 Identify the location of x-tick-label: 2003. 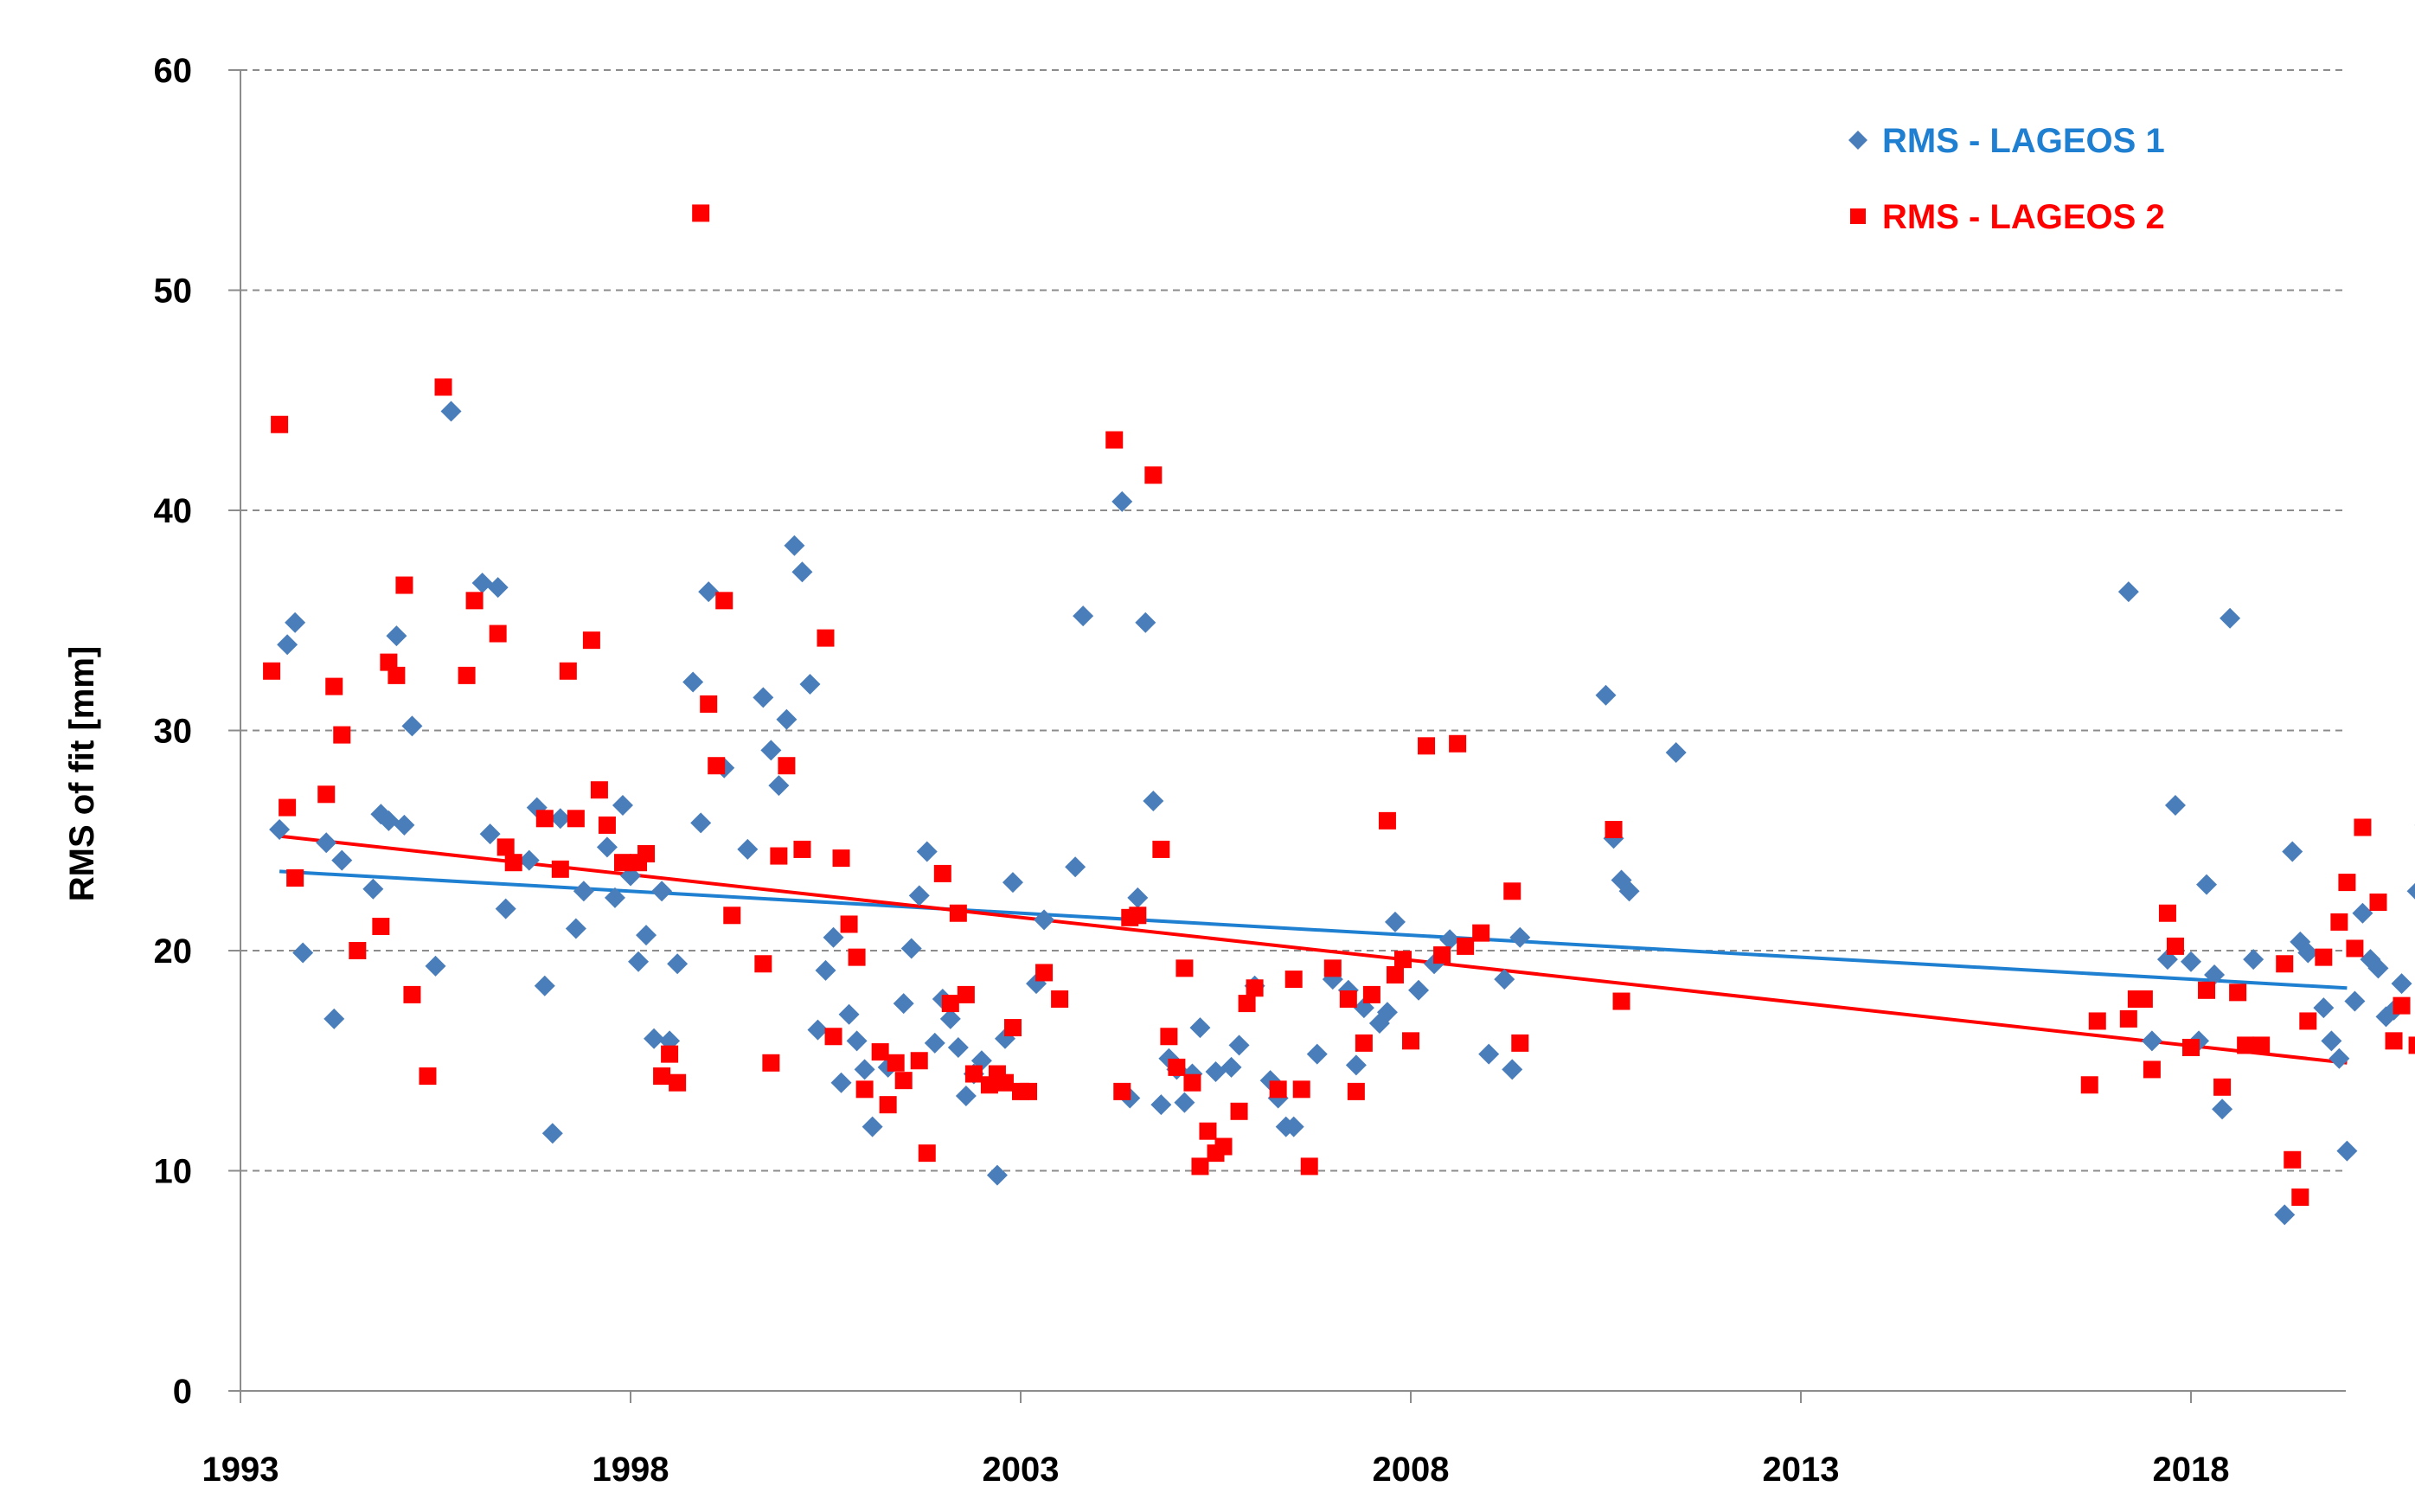
(1021, 1470).